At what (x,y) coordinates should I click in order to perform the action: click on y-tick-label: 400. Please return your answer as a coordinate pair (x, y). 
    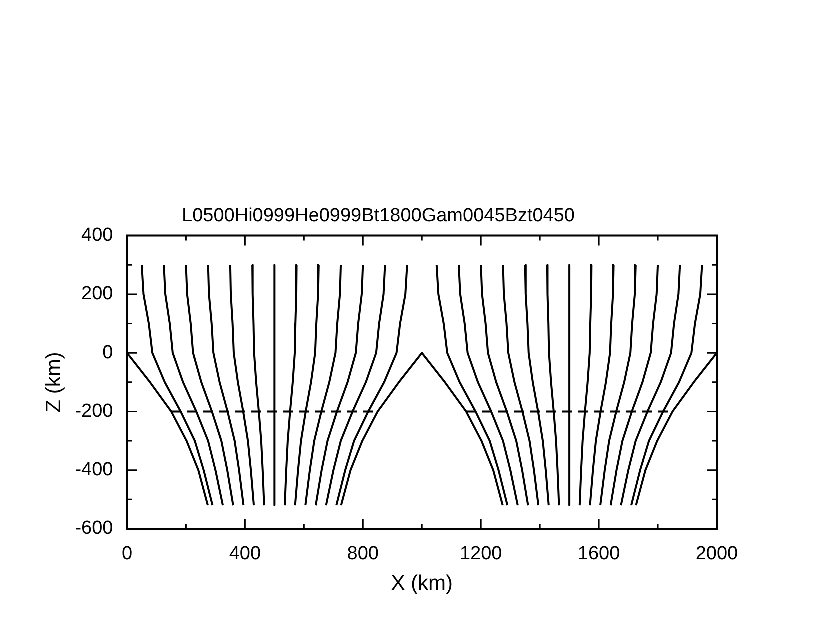
    Looking at the image, I should click on (98, 235).